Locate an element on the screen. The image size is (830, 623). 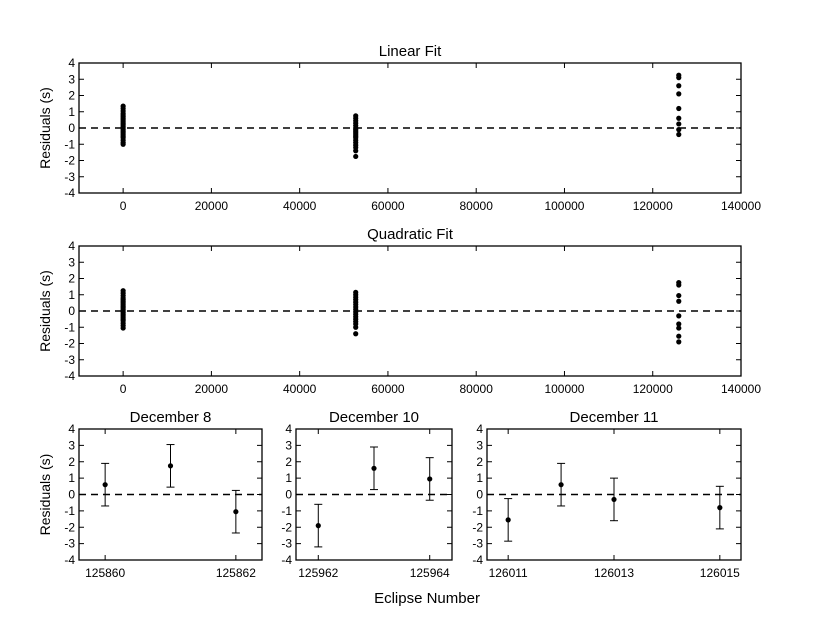
december-10-y-tick-label: 2 is located at coordinates (288, 462).